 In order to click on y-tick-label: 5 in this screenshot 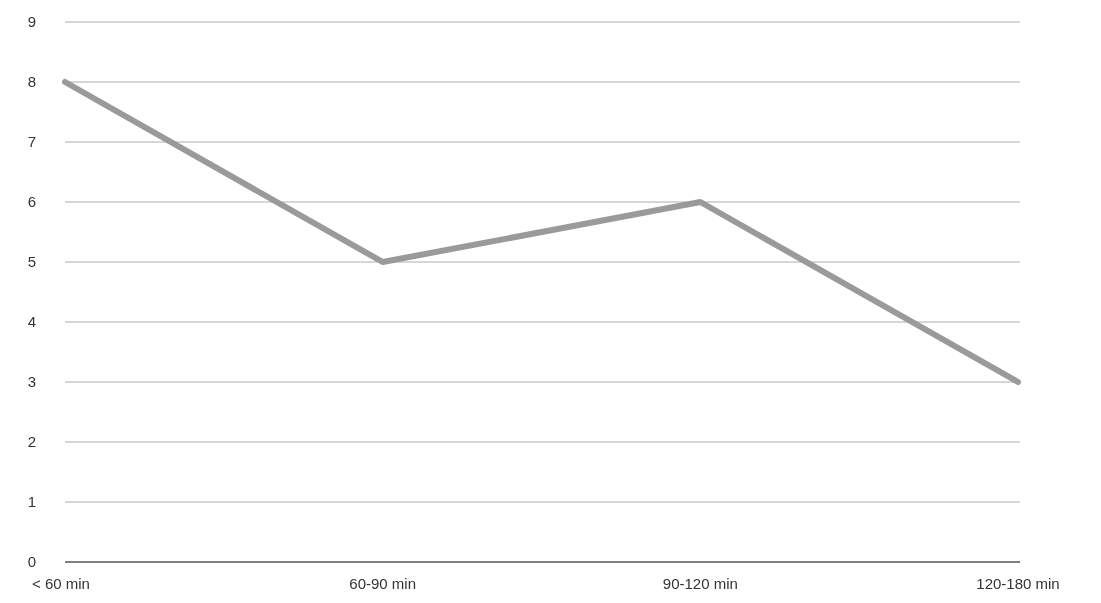, I will do `click(32, 262)`.